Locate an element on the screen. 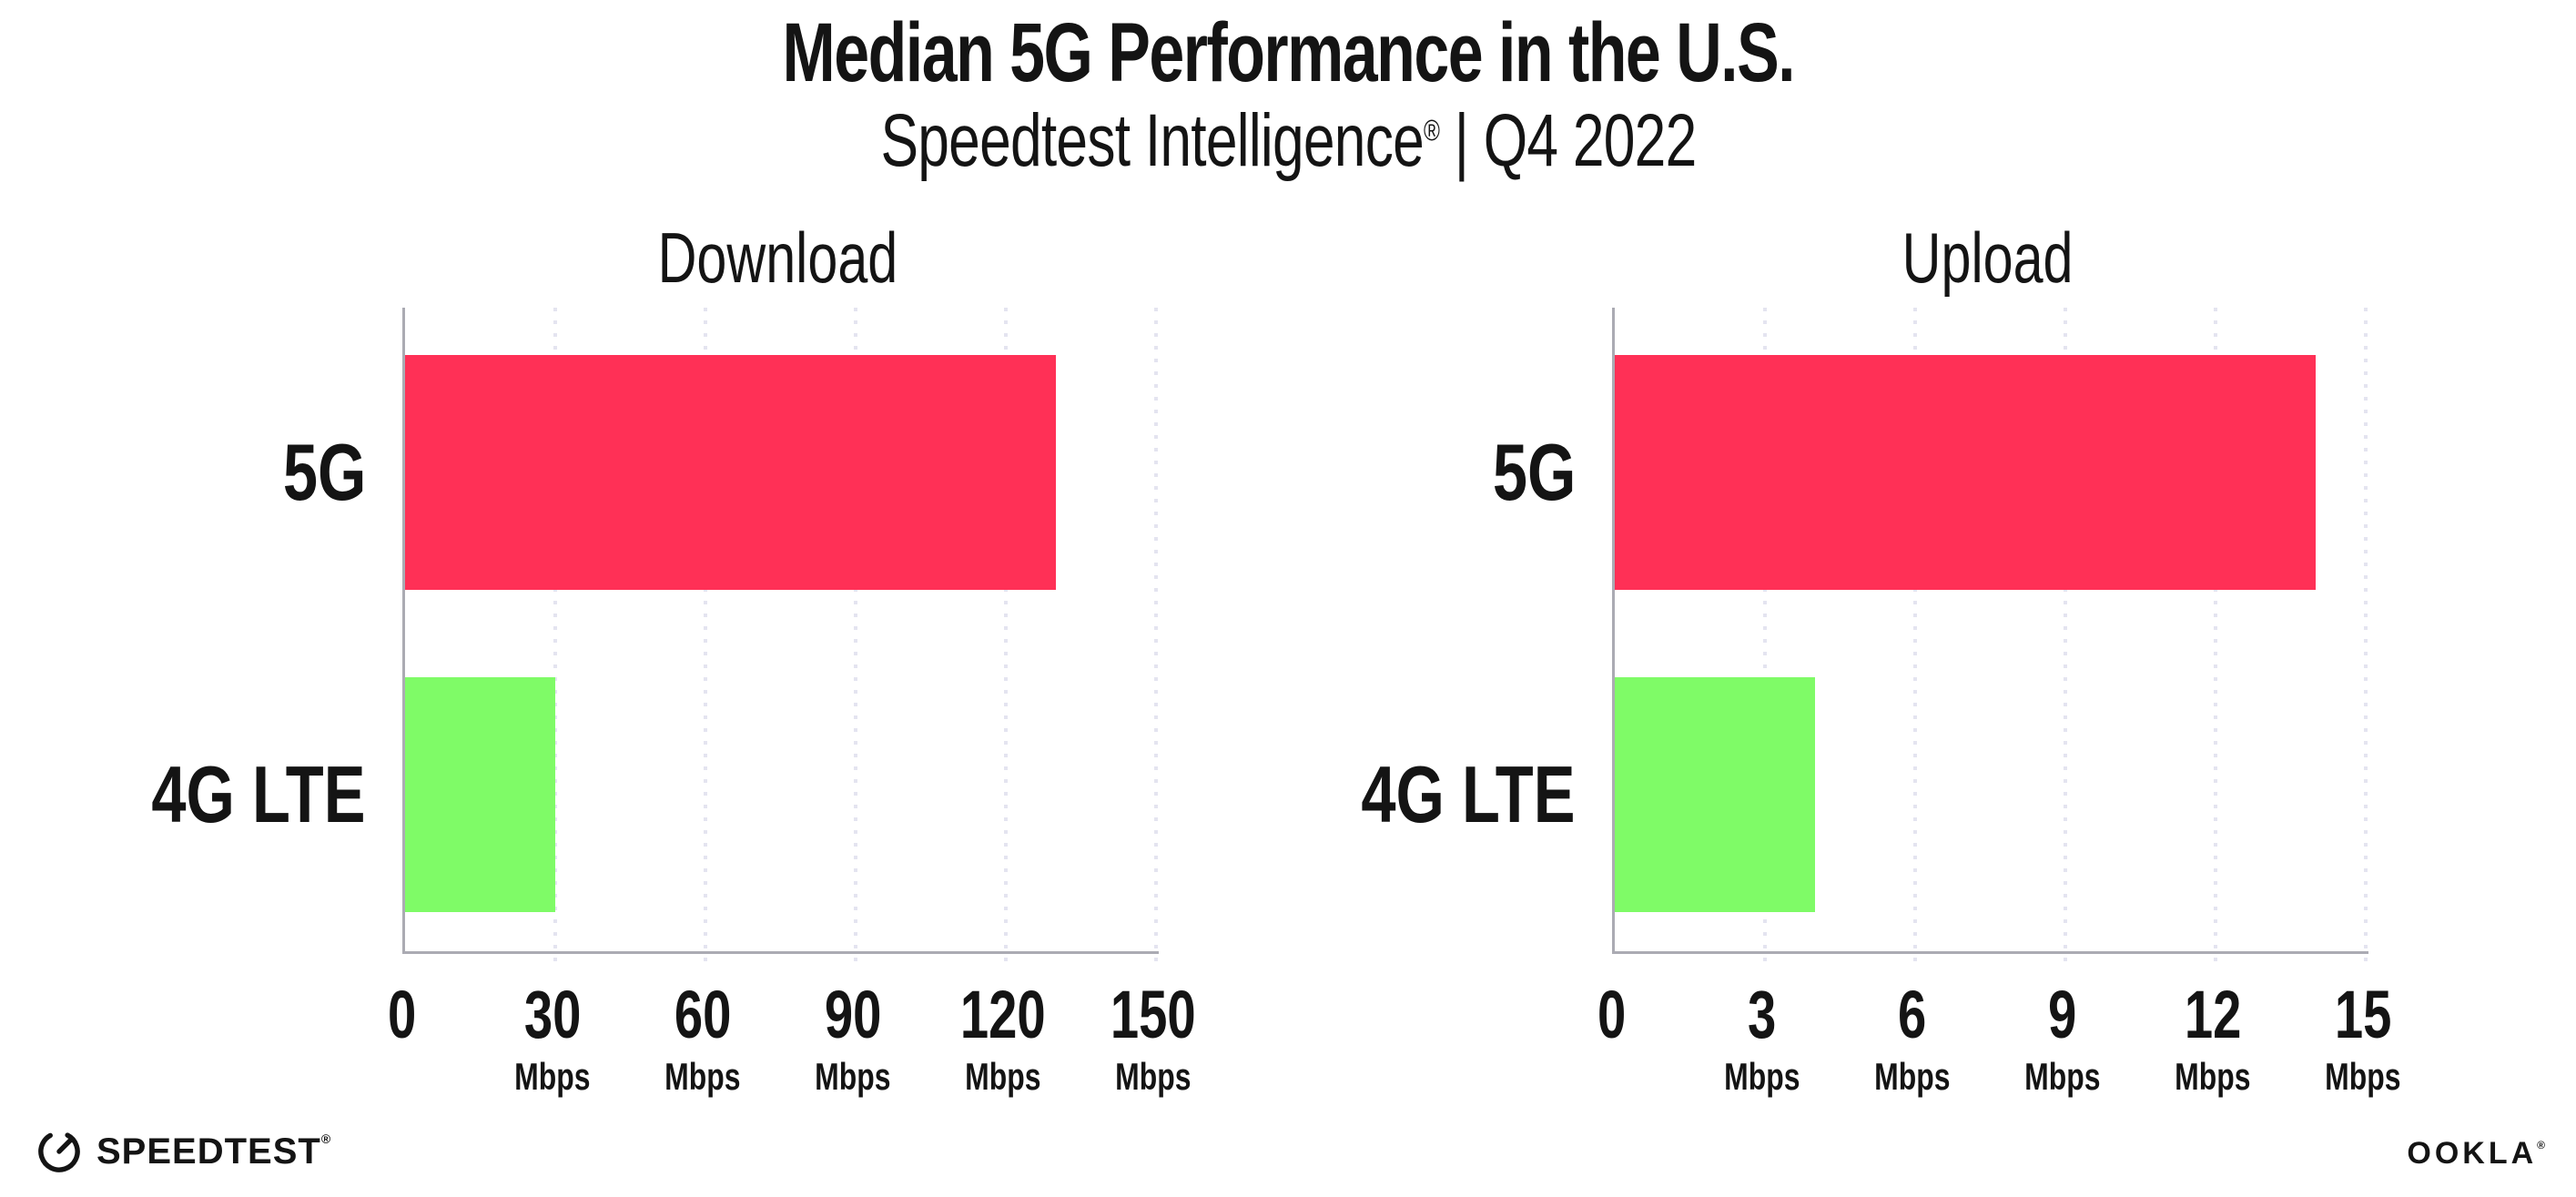  chart-title-download: Download is located at coordinates (777, 258).